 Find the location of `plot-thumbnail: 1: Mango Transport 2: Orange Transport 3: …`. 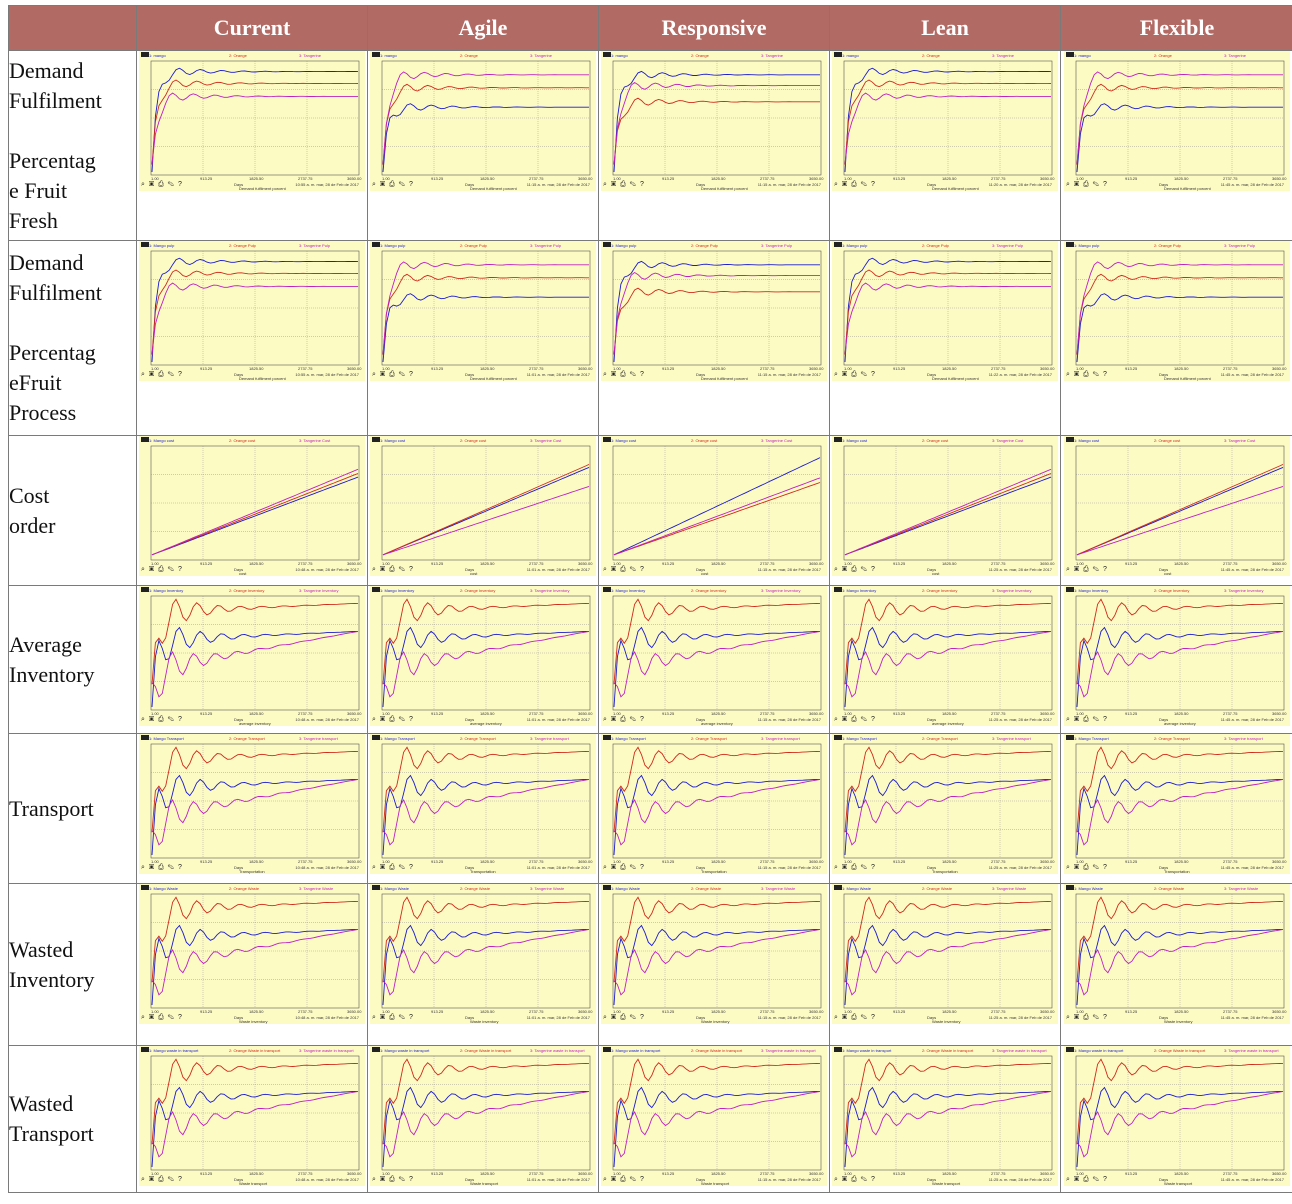

plot-thumbnail: 1: Mango Transport 2: Orange Transport 3: … is located at coordinates (483, 804).